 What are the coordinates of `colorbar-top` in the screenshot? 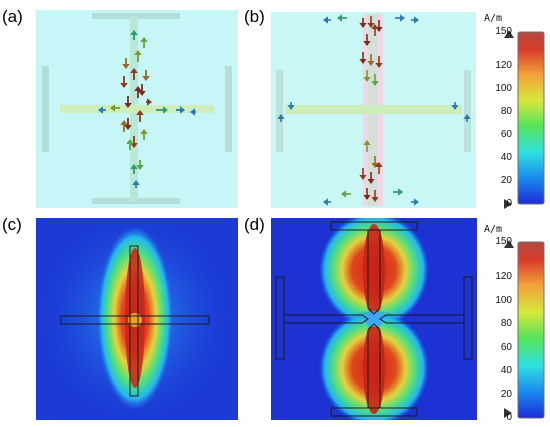 It's located at (531, 118).